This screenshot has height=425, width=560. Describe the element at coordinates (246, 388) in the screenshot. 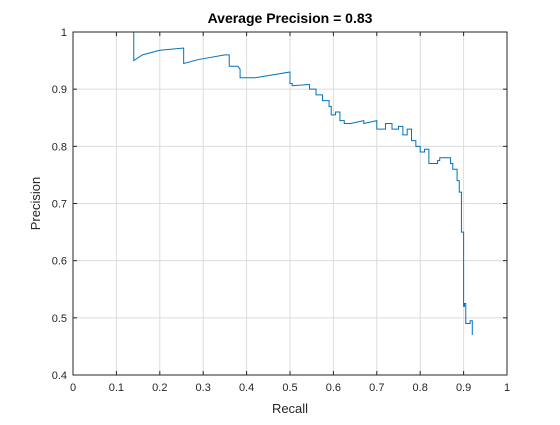

I see `x-tick-label: 0.4` at that location.